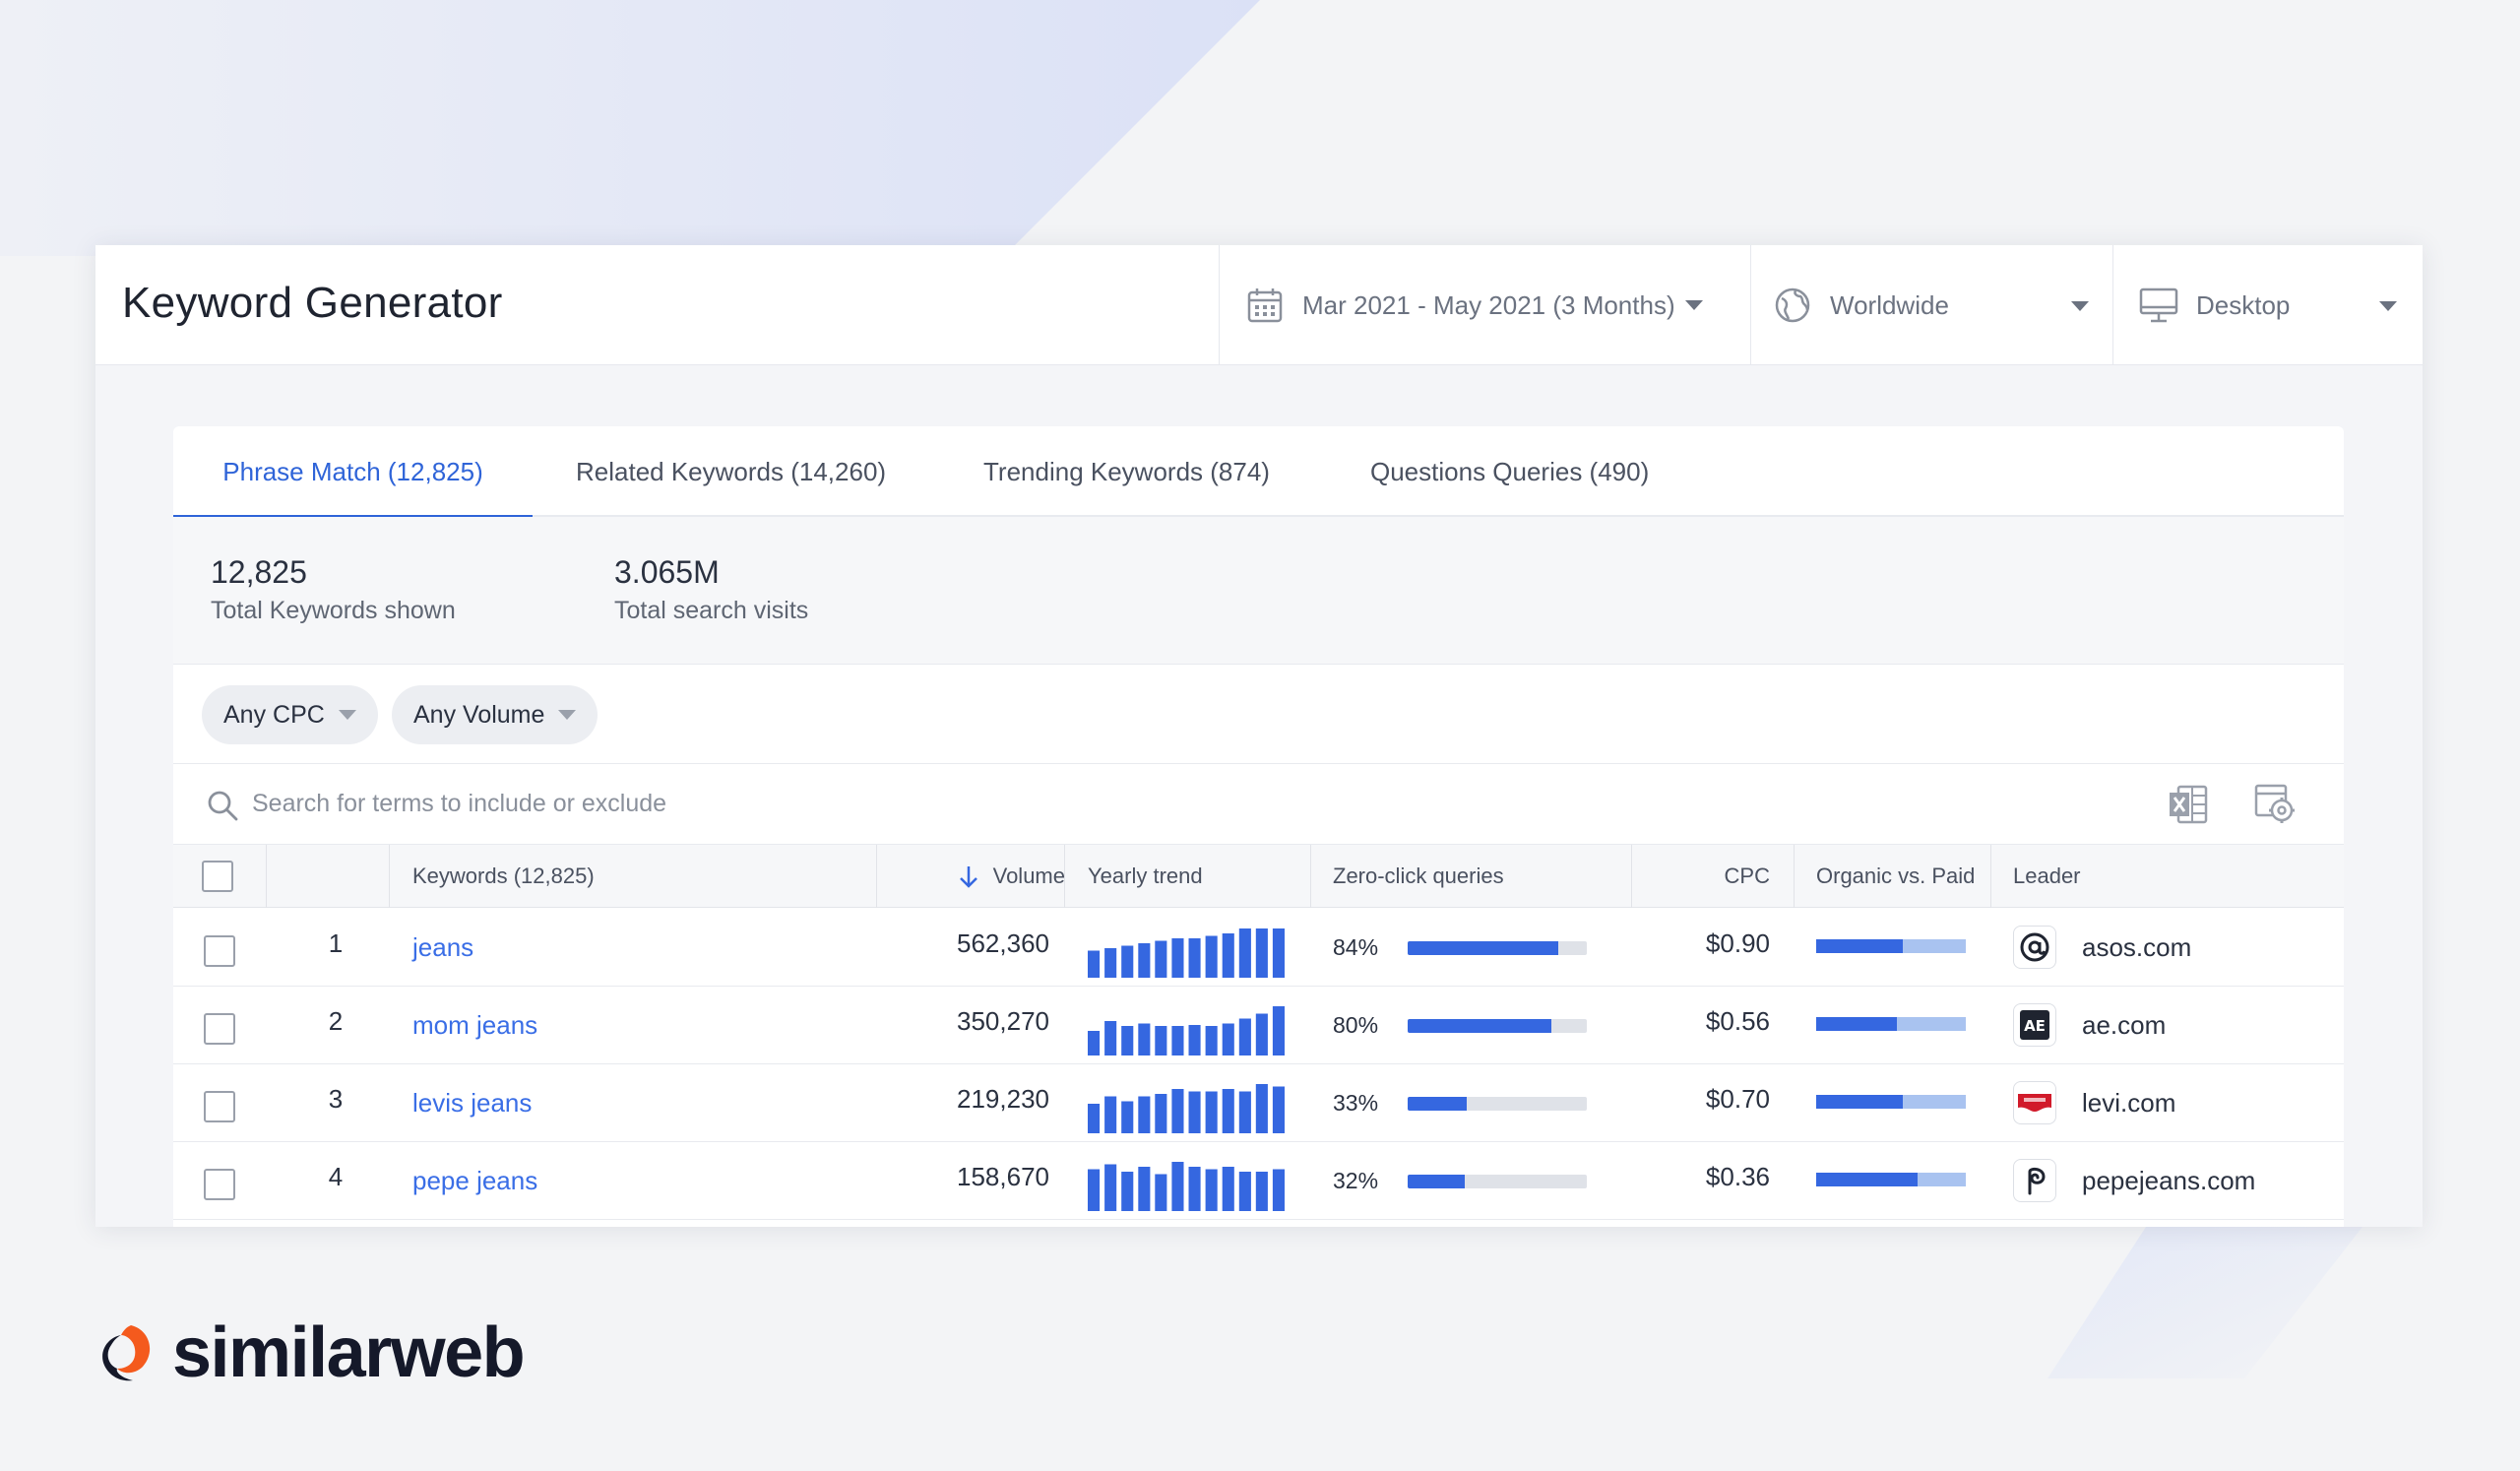 The height and width of the screenshot is (1471, 2520). Describe the element at coordinates (1258, 1025) in the screenshot. I see `table-row: 2 mom jeans 350,270 80% $0.56 AE ae.com` at that location.